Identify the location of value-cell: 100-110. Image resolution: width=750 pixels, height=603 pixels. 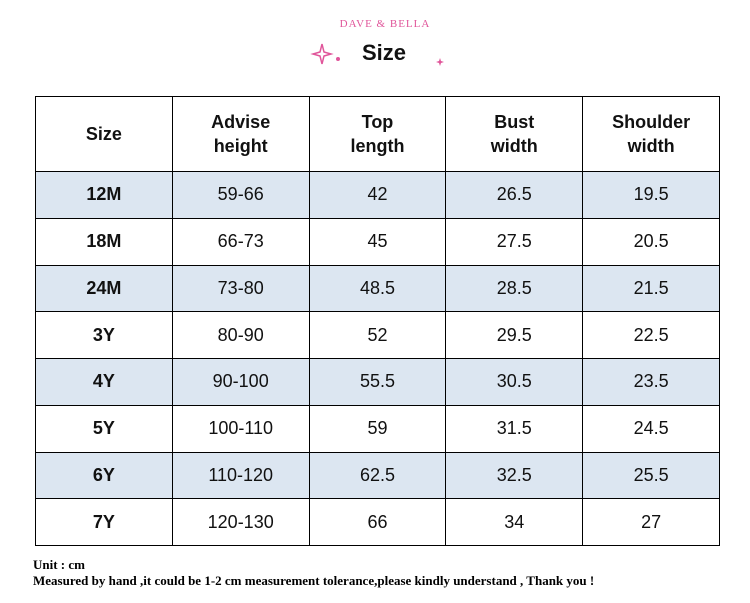
(240, 428).